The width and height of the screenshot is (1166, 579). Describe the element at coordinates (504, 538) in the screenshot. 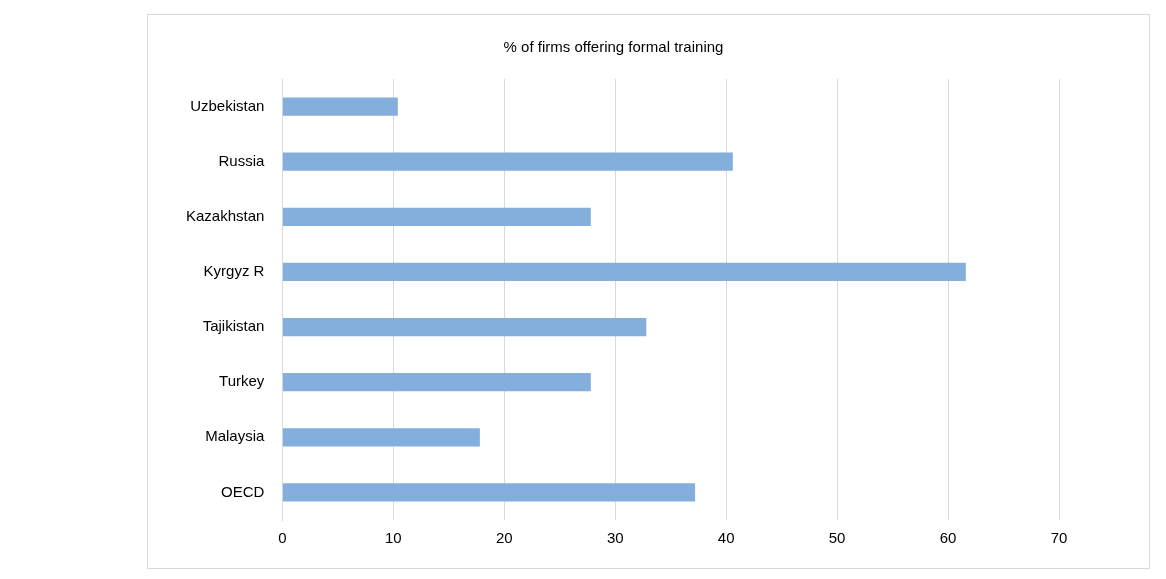

I see `x-tick-label: 20` at that location.